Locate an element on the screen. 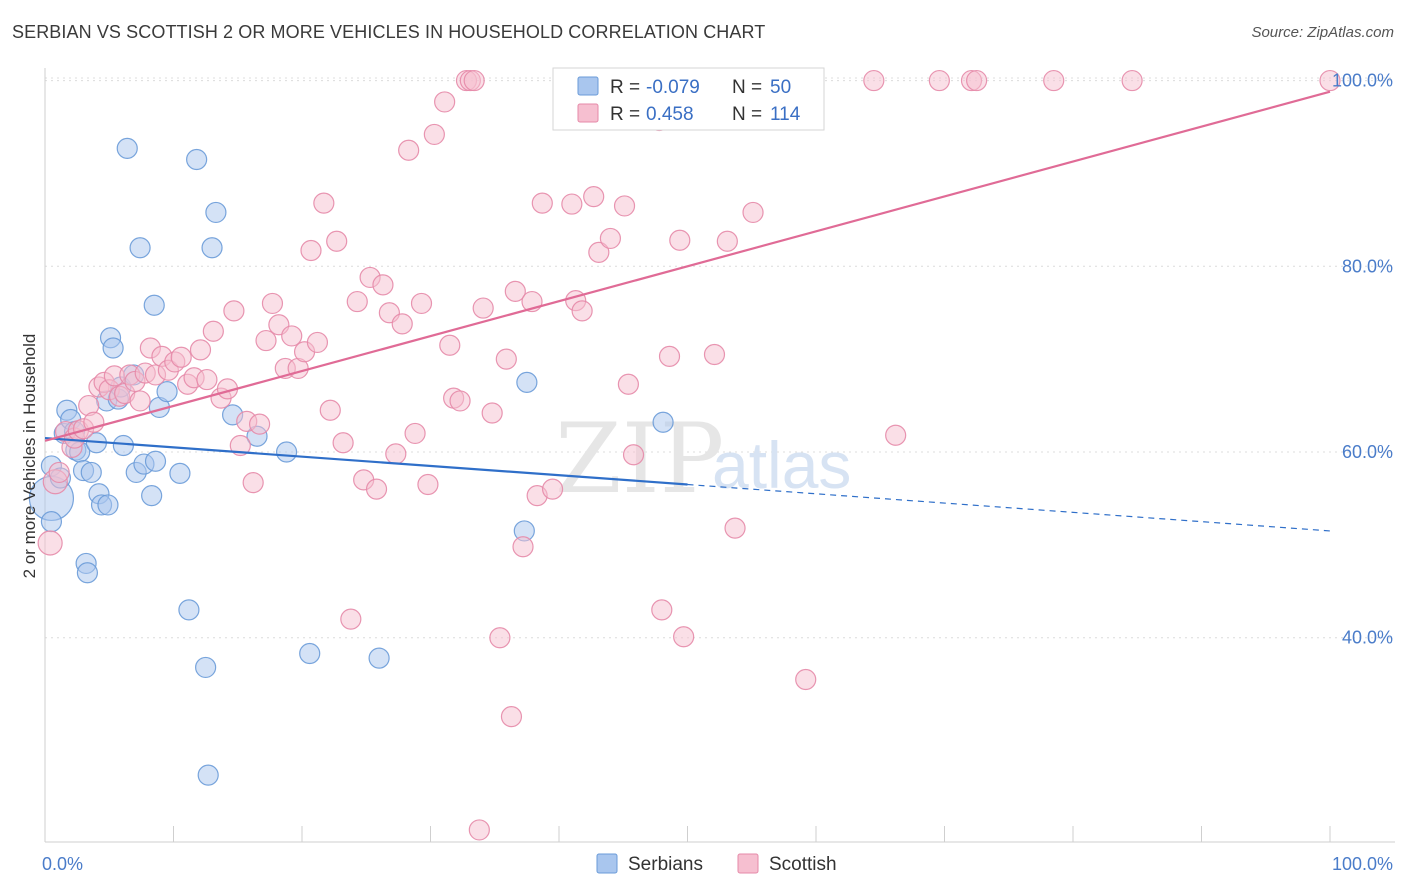 This screenshot has height=892, width=1406. legend-swatch-serbians is located at coordinates (588, 86).